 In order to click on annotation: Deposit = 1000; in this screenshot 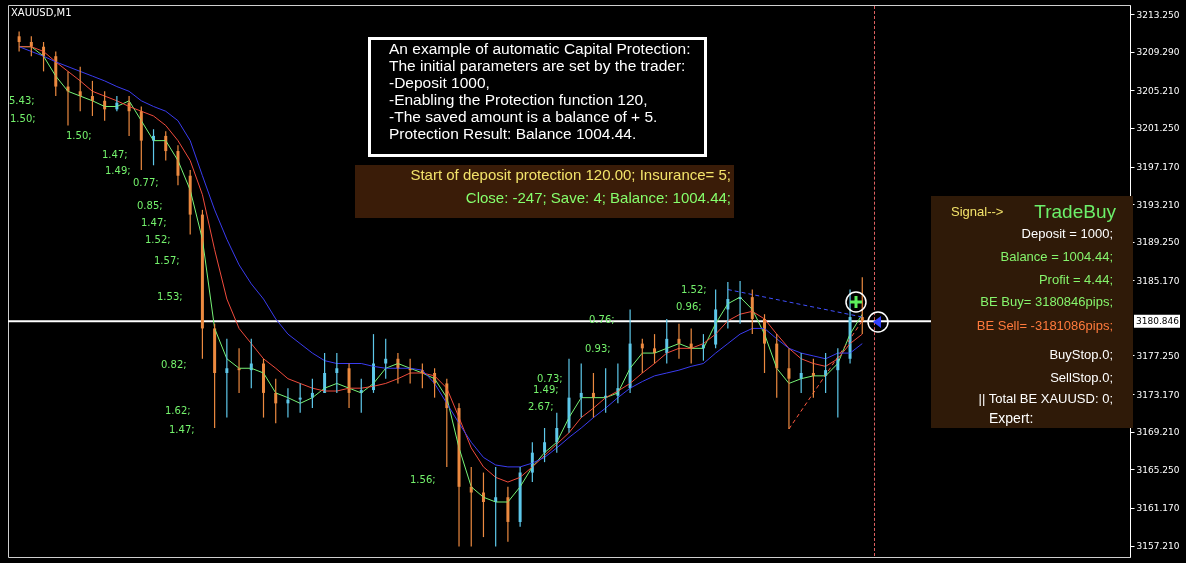, I will do `click(1067, 233)`.